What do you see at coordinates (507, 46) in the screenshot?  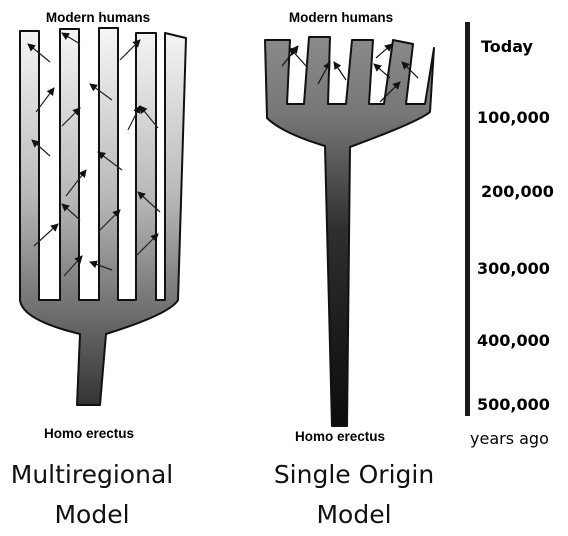 I see `timeline-tick-label: Today` at bounding box center [507, 46].